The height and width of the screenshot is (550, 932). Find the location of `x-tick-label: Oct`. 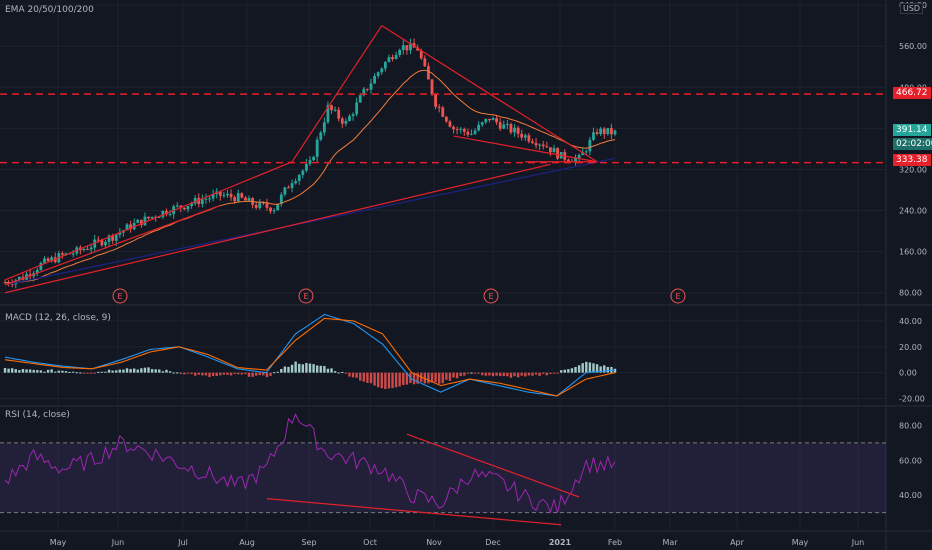

x-tick-label: Oct is located at coordinates (370, 542).